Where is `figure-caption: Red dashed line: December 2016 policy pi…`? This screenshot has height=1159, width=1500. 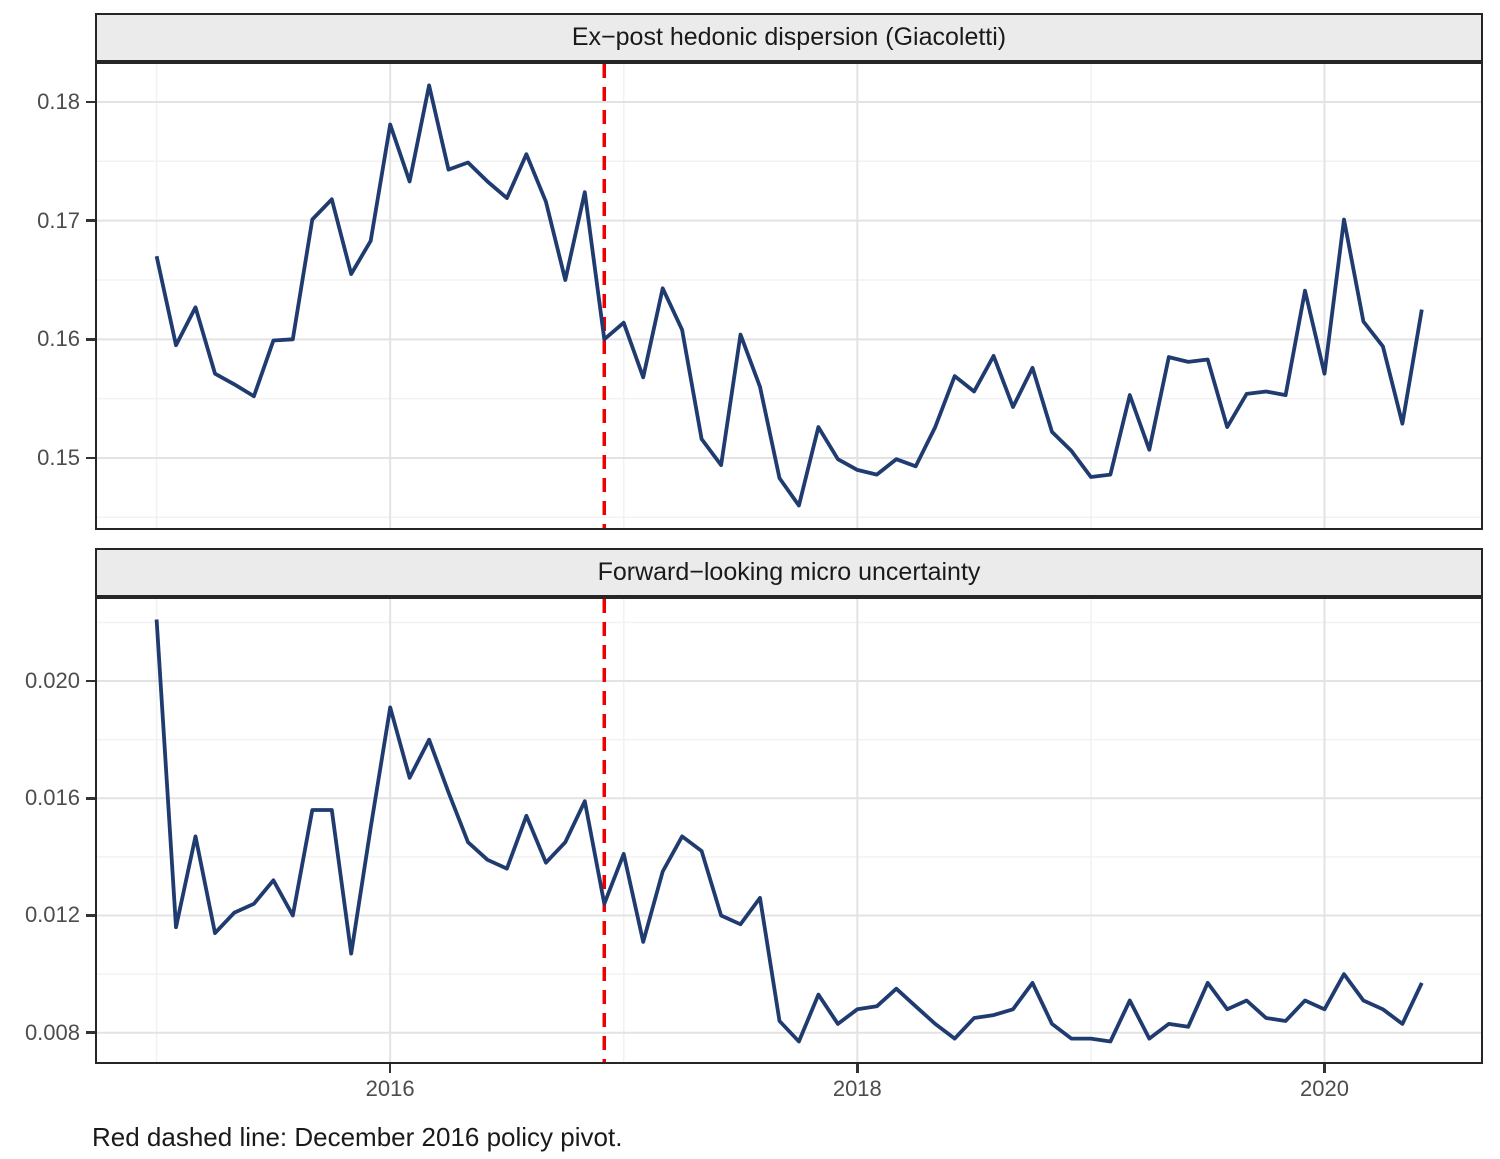 figure-caption: Red dashed line: December 2016 policy pi… is located at coordinates (357, 1137).